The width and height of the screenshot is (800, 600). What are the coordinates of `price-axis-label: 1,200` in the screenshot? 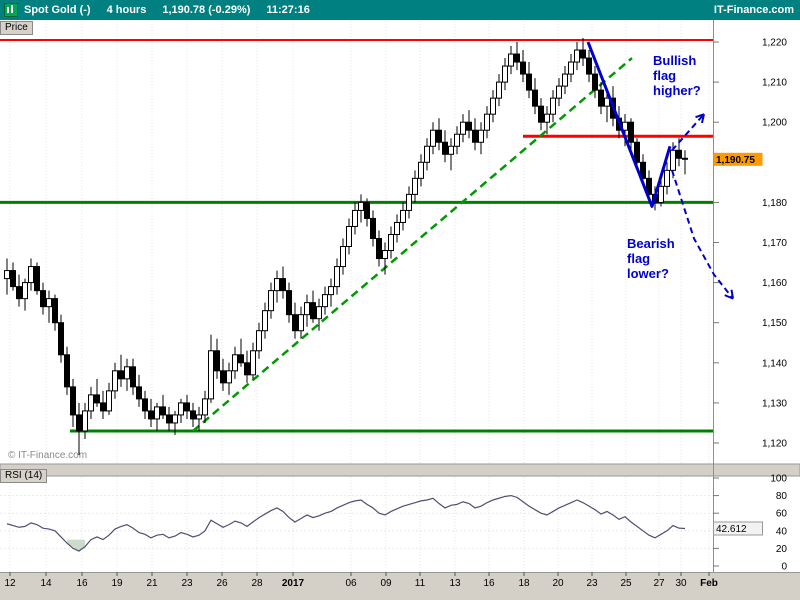 It's located at (774, 123).